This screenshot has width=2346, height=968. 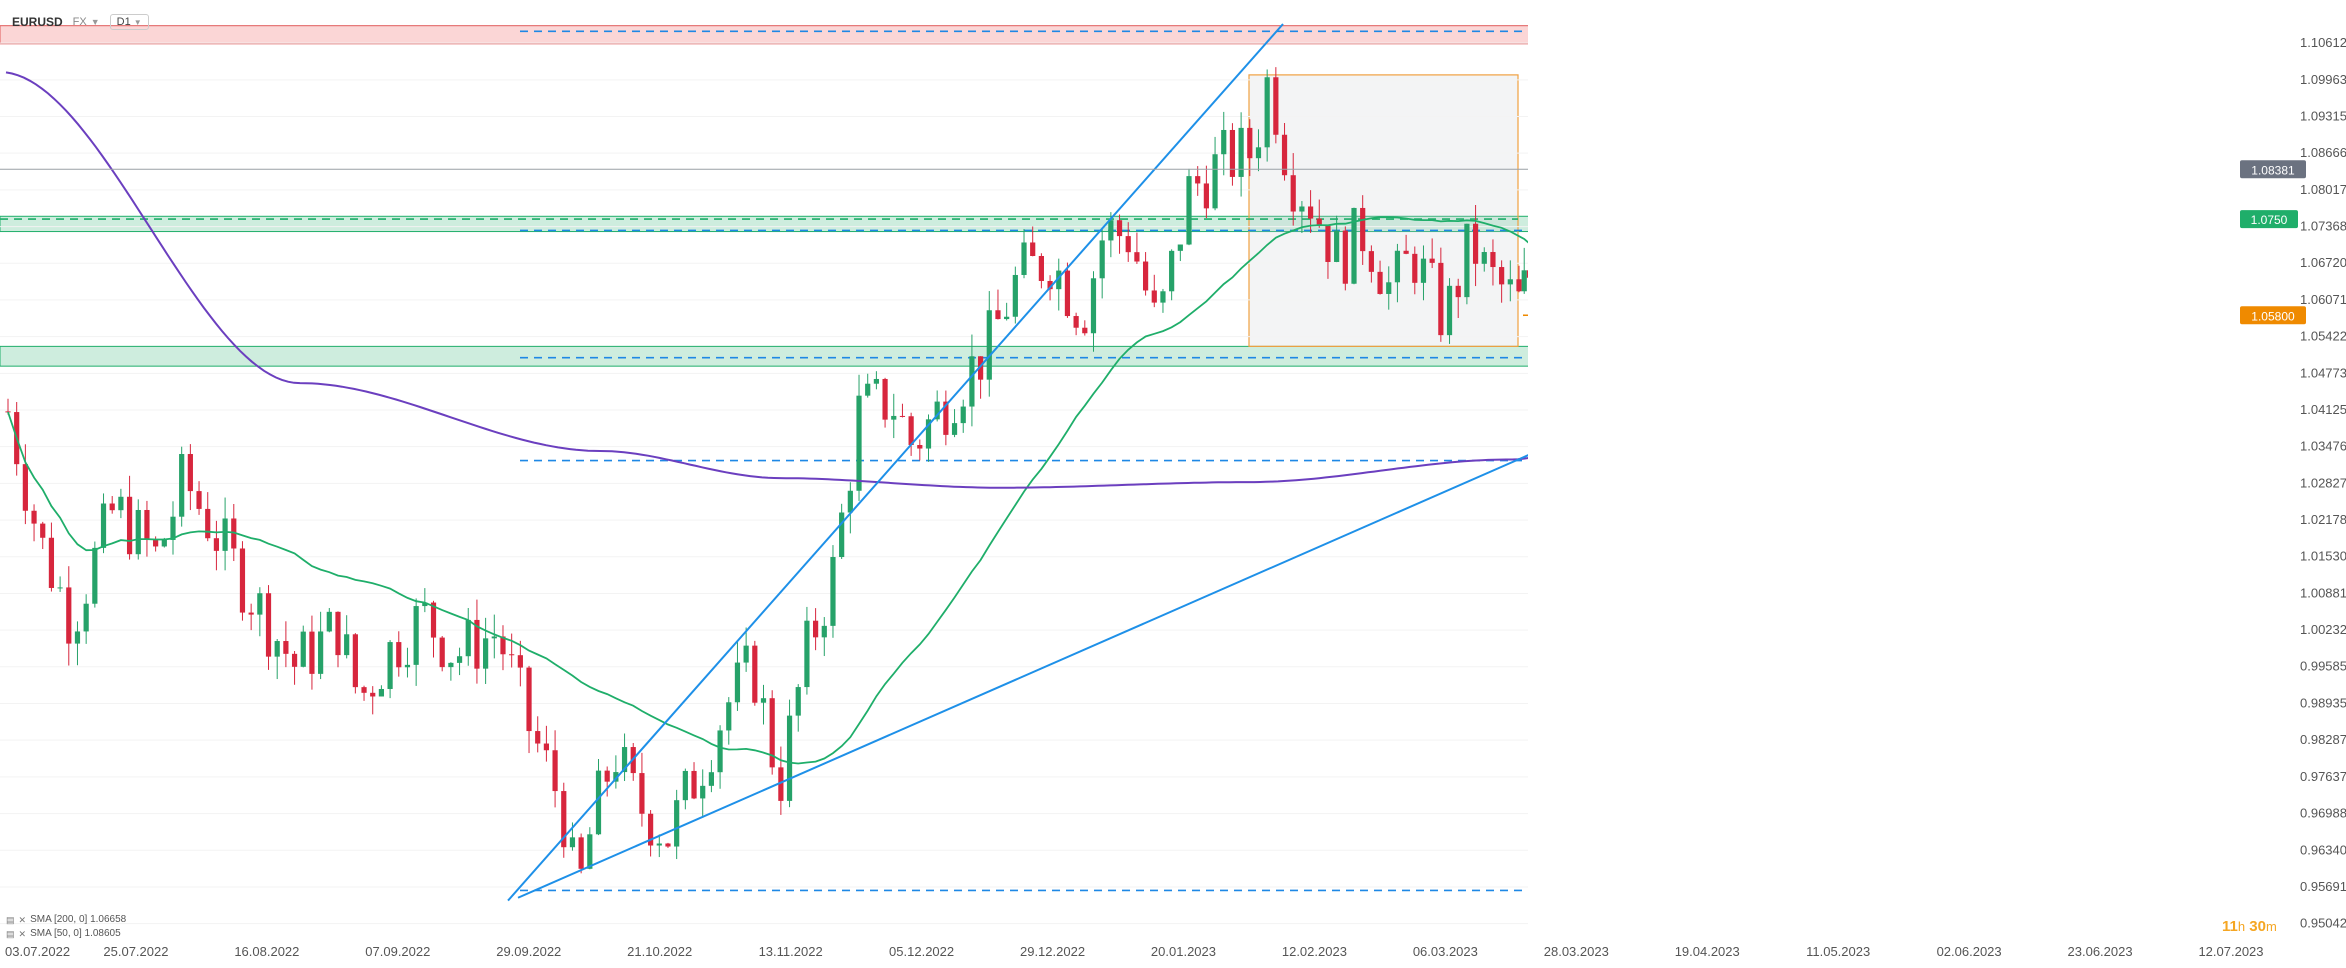 I want to click on symbol-label: EURUSD, so click(x=37, y=22).